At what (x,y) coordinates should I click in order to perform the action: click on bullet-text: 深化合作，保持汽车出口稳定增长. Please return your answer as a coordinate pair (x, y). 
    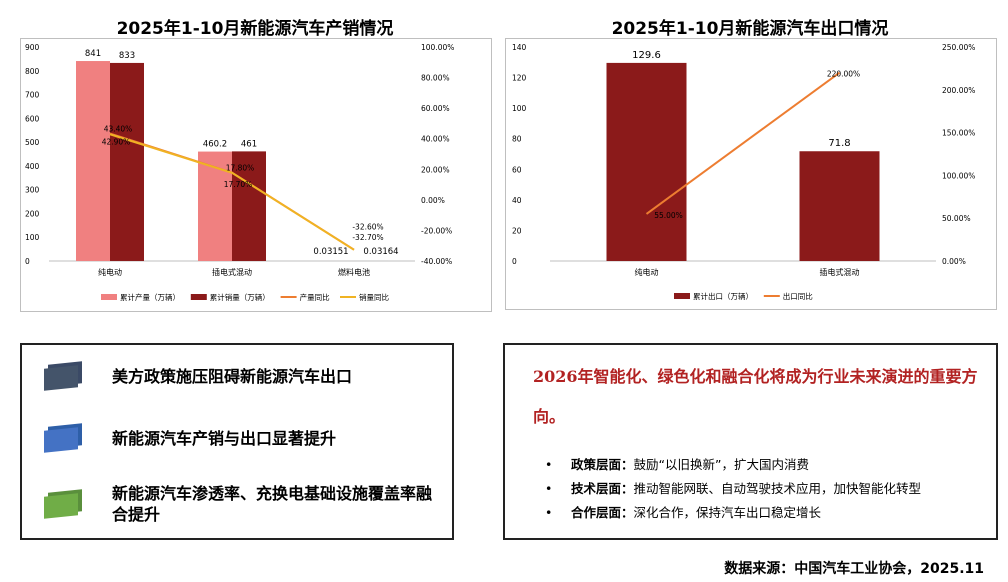
    Looking at the image, I should click on (727, 512).